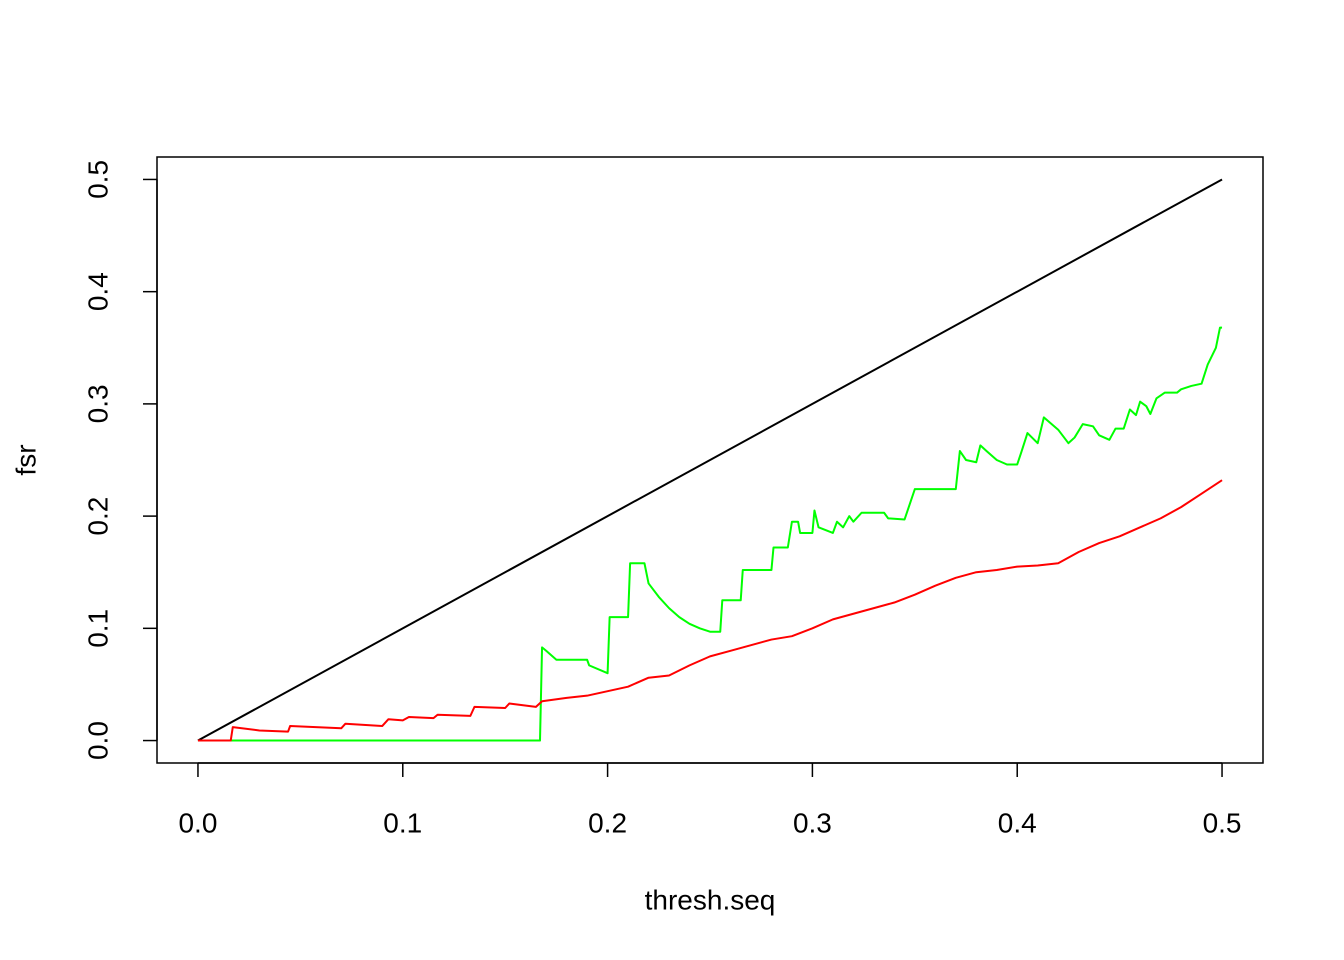 This screenshot has width=1344, height=960. I want to click on x-tick-label: 0.5, so click(1222, 822).